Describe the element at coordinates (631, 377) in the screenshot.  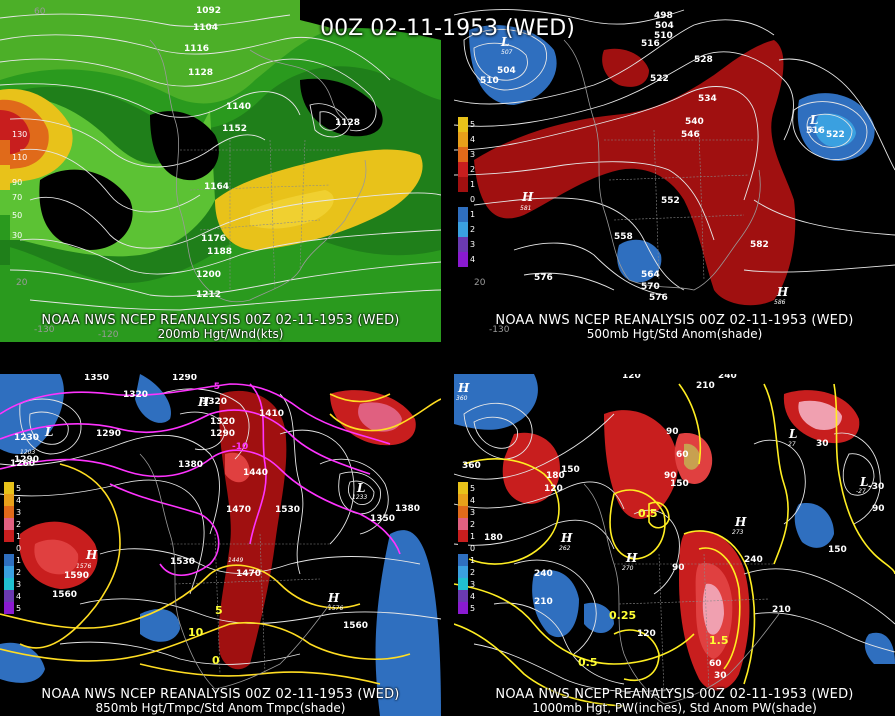
I see `svg-text: 120` at that location.